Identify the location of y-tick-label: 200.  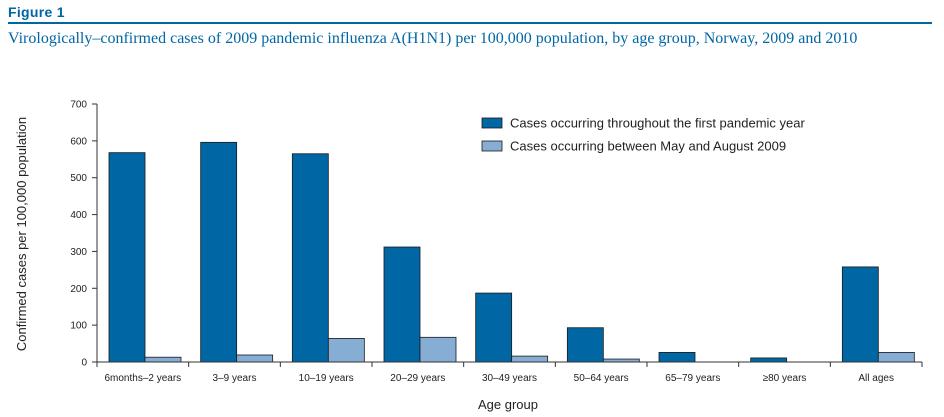
(78, 289).